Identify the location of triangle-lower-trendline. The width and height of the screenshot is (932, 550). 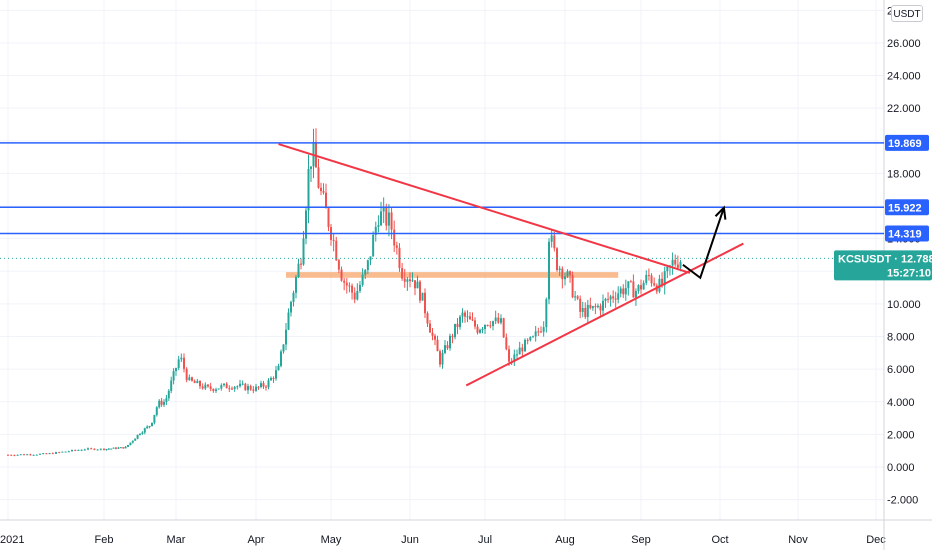
(604, 314).